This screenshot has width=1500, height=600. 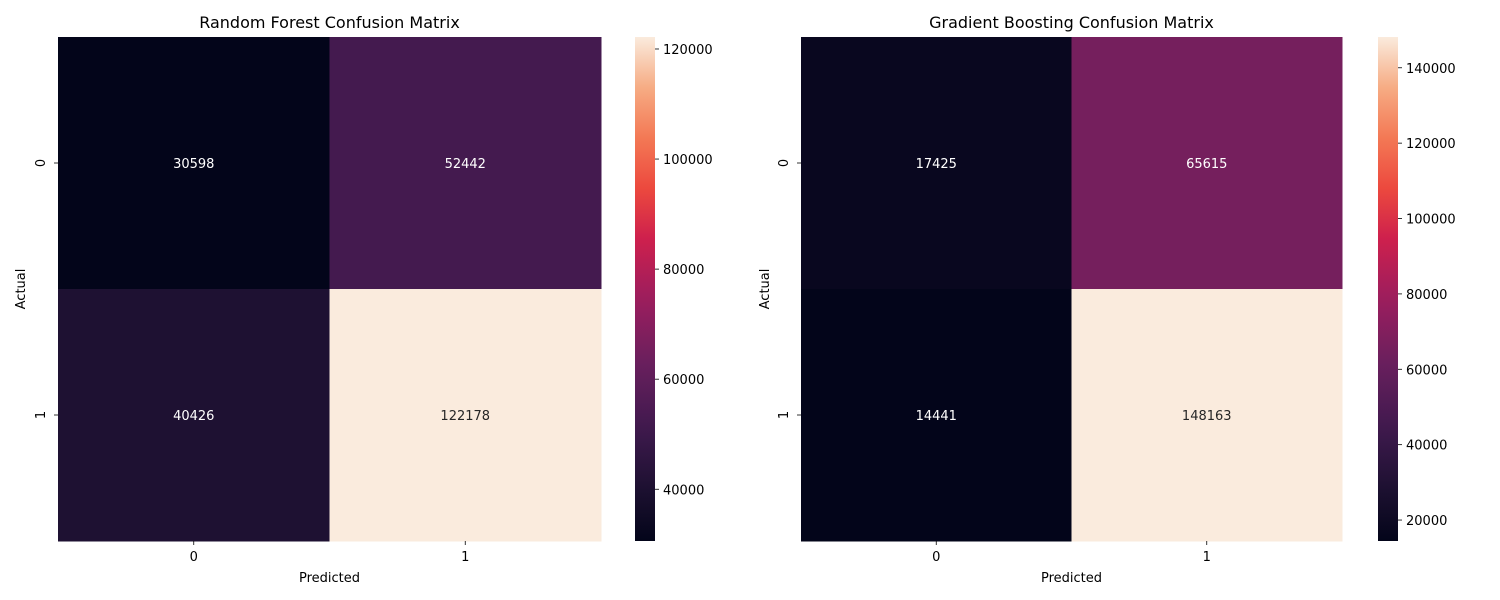 I want to click on cell-value-label: 52442, so click(x=465, y=164).